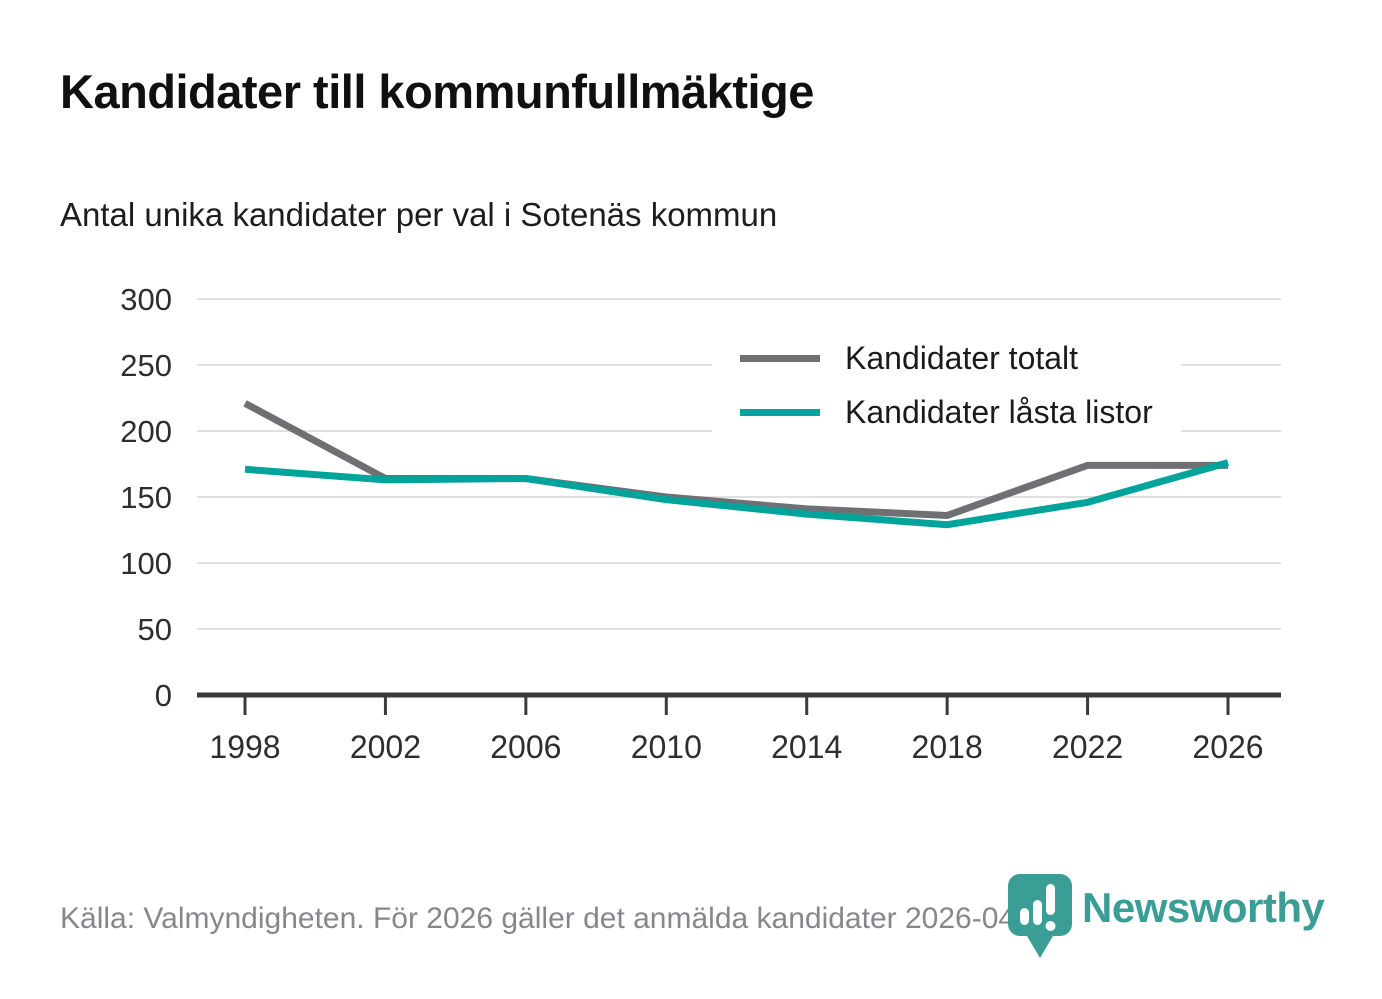 This screenshot has width=1382, height=999. Describe the element at coordinates (780, 358) in the screenshot. I see `legend-swatch-gray` at that location.